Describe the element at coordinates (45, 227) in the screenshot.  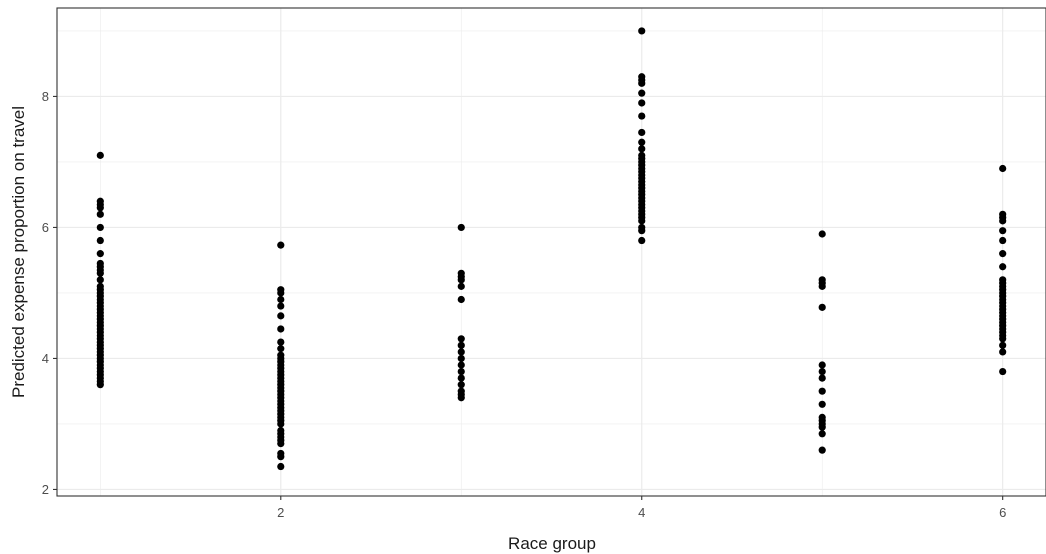
I see `y-tick-label: 6` at that location.